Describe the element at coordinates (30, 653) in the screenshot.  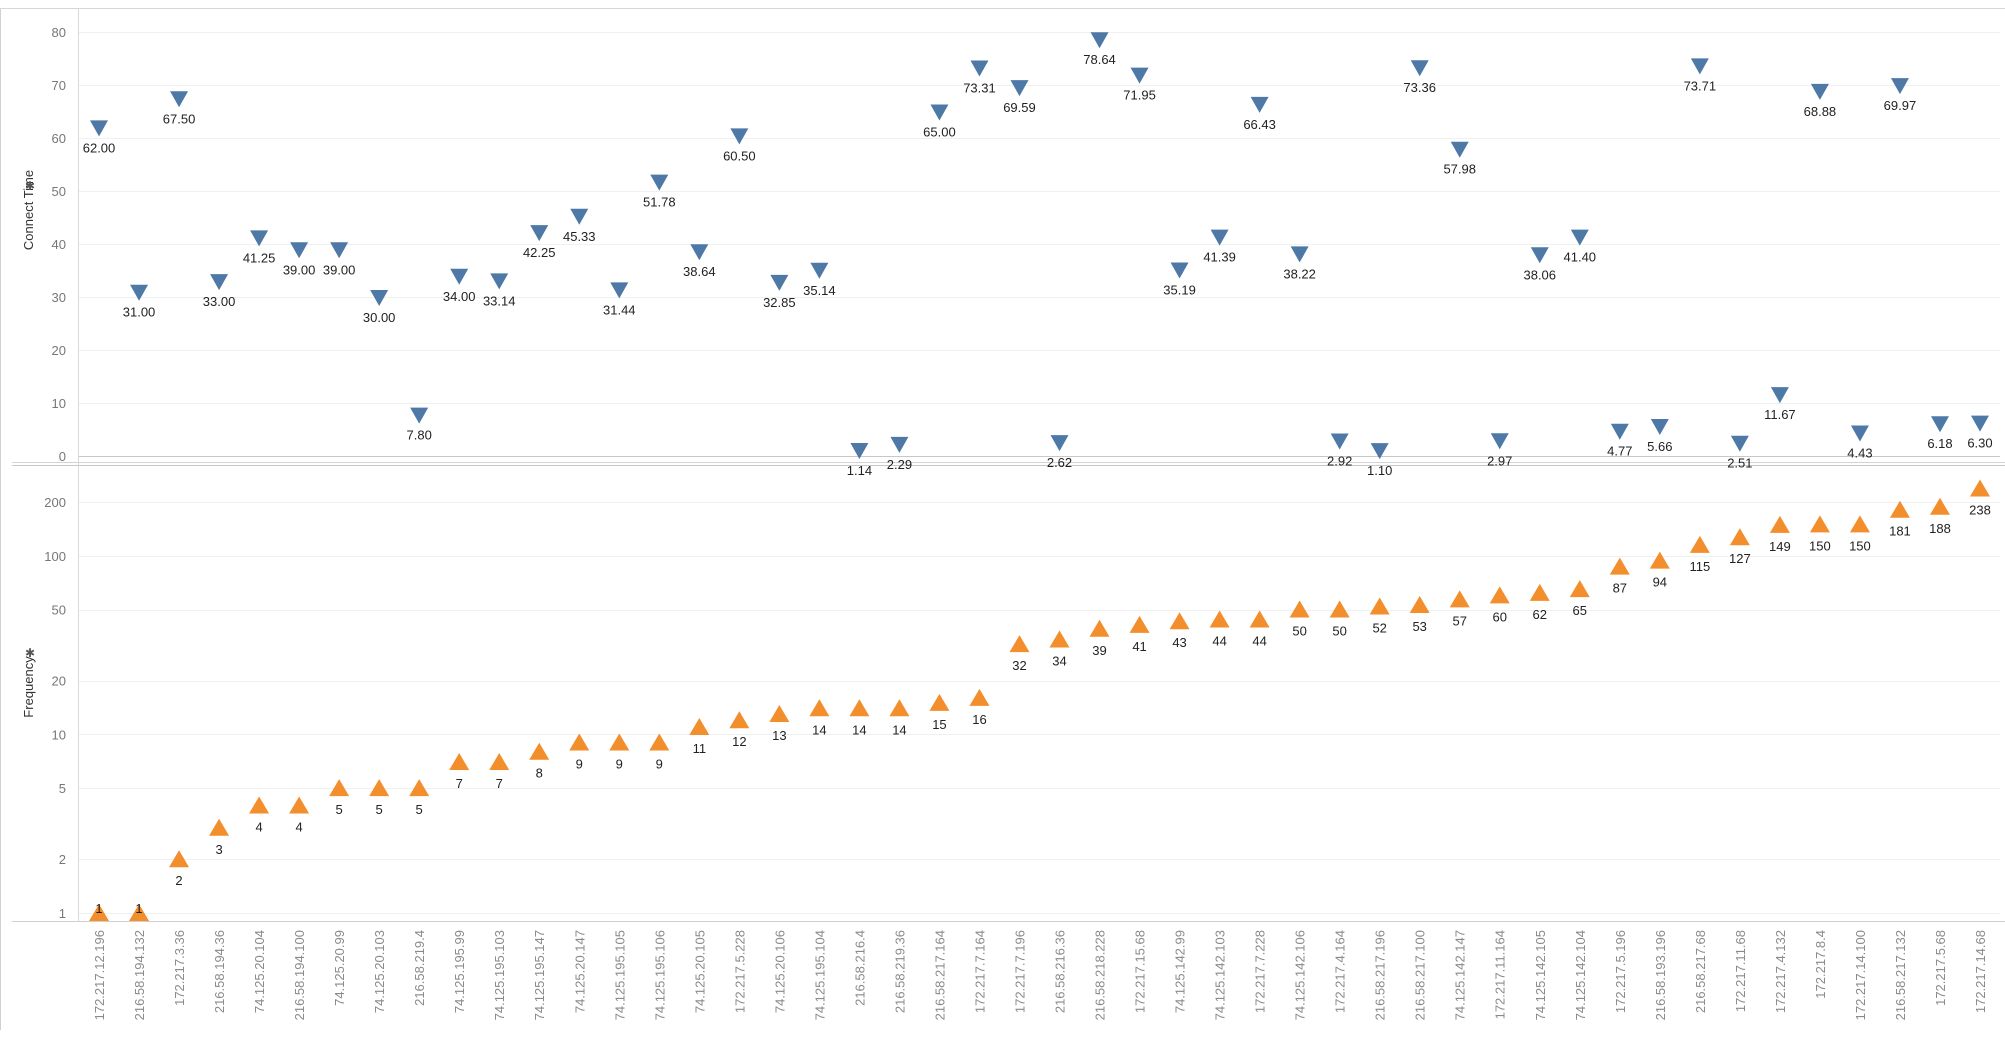
I see `frequency-pin-icon: ✱` at that location.